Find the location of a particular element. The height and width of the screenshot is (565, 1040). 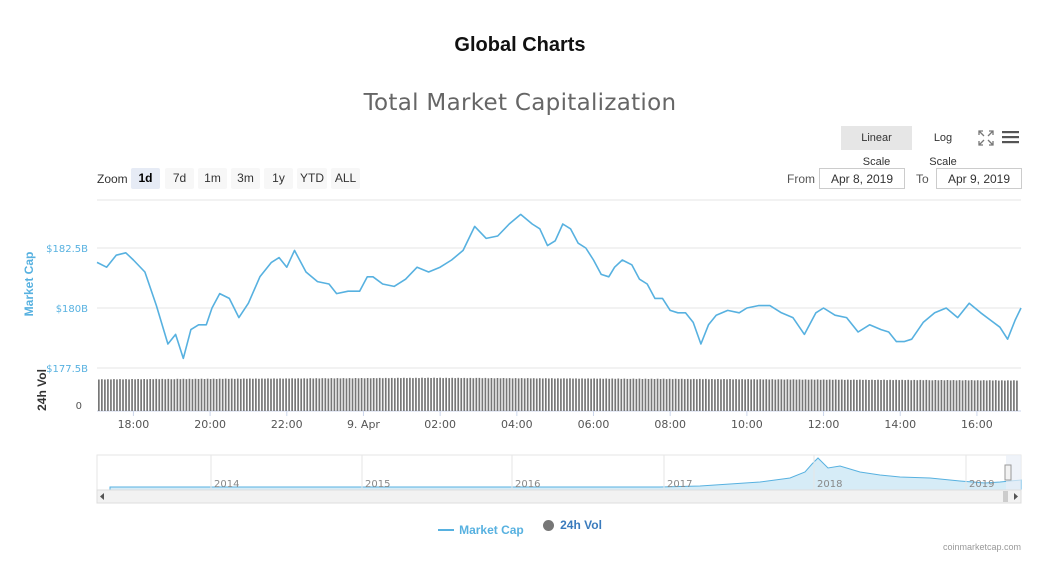

zoom-1d-button: 1d is located at coordinates (145, 178).